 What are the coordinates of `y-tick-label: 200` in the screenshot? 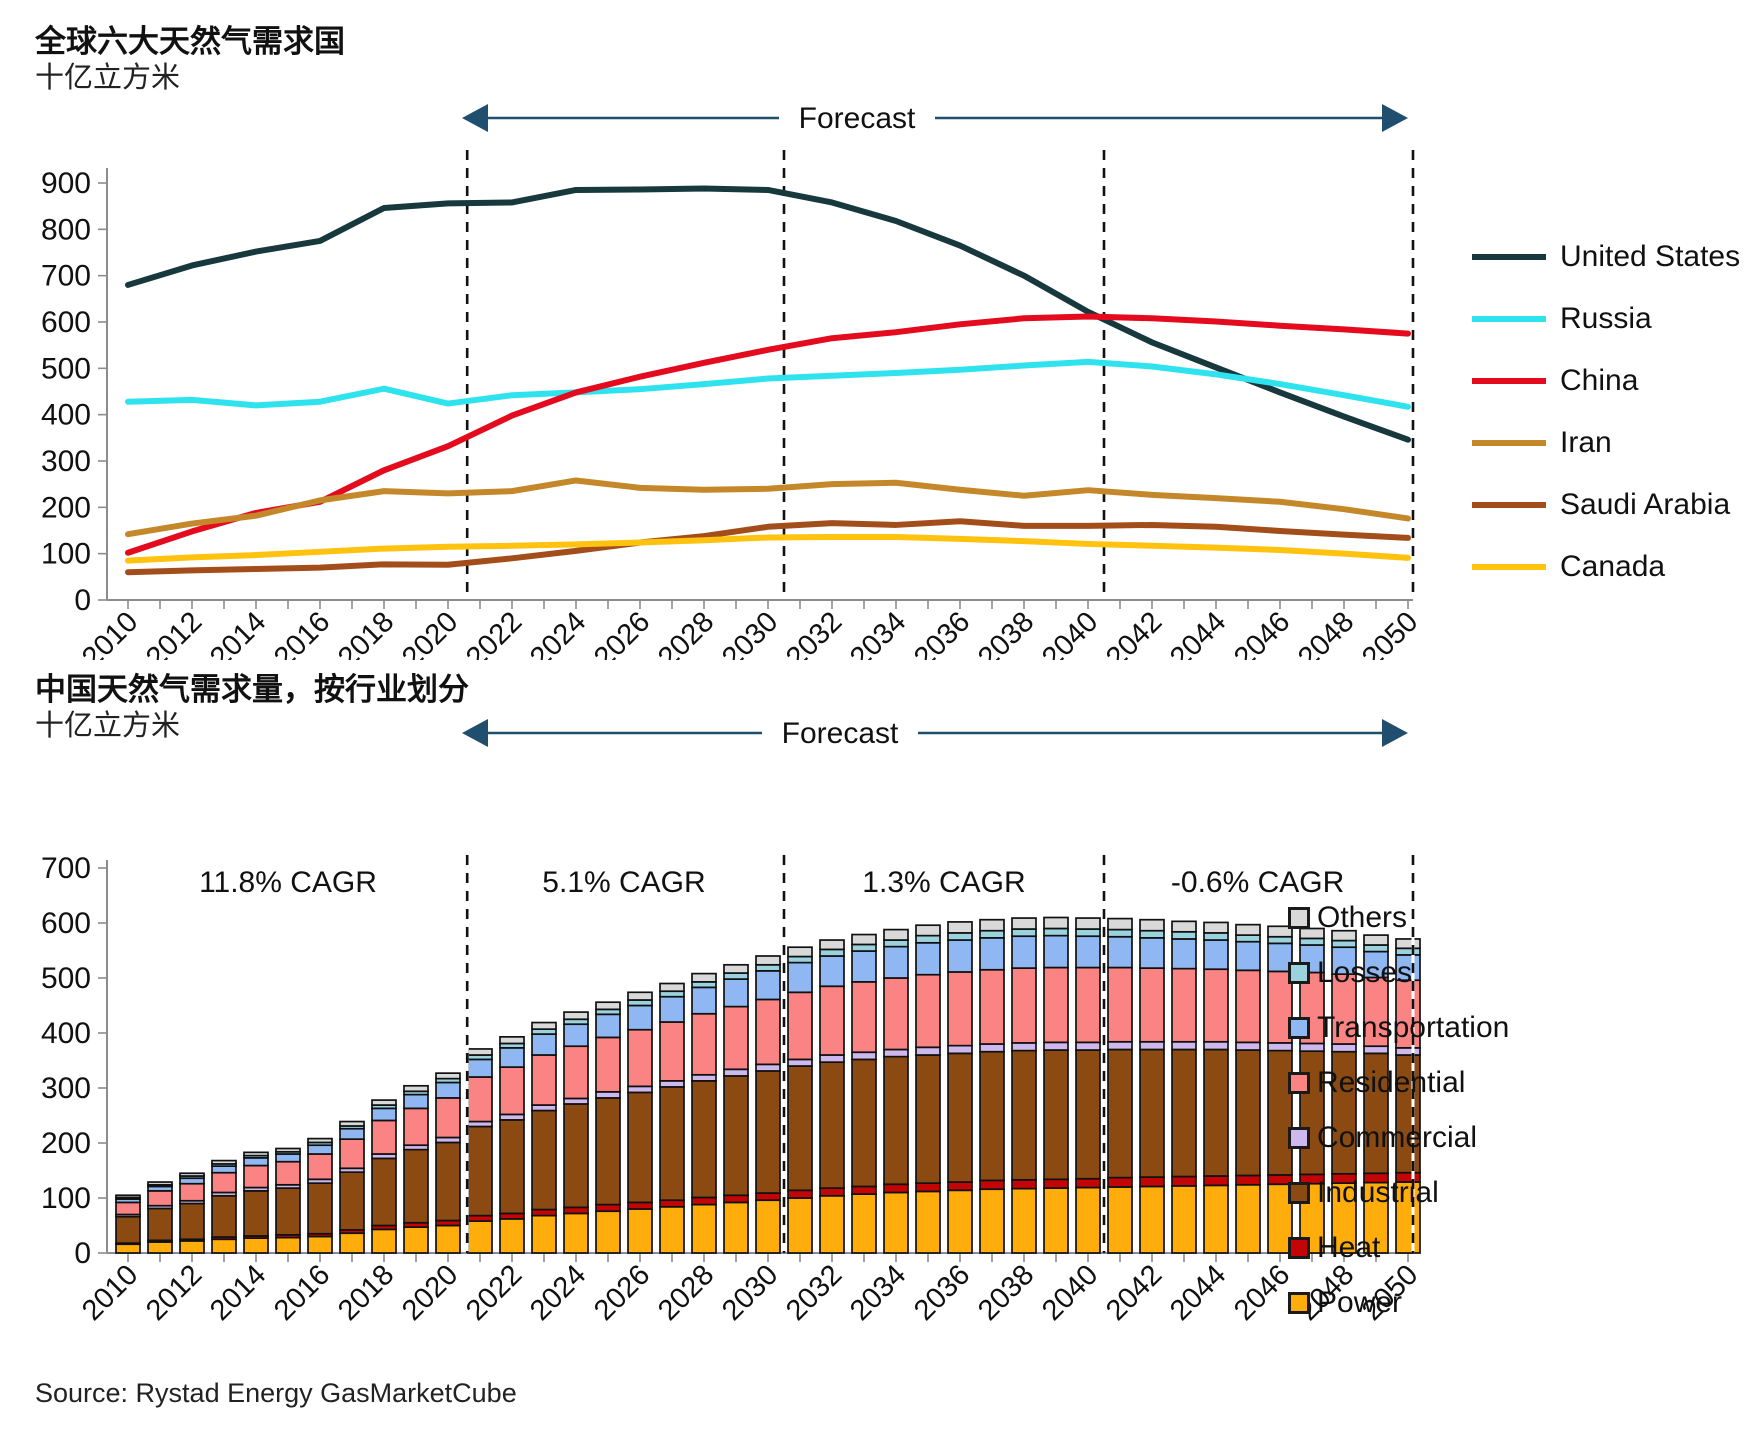 It's located at (66, 507).